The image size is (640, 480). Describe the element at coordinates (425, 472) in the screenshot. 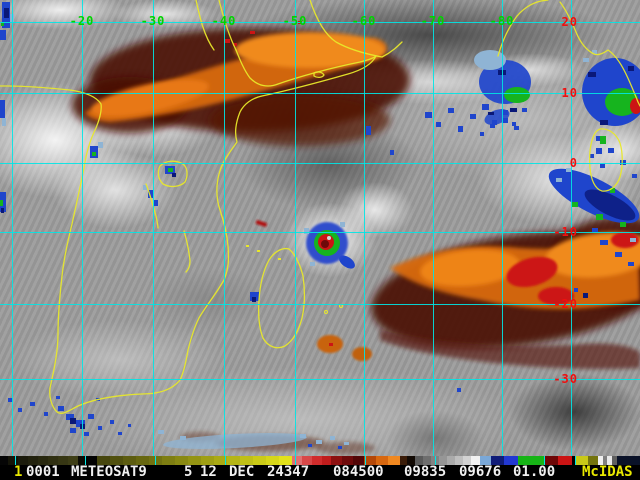

I see `status-field-09835: 09835` at that location.